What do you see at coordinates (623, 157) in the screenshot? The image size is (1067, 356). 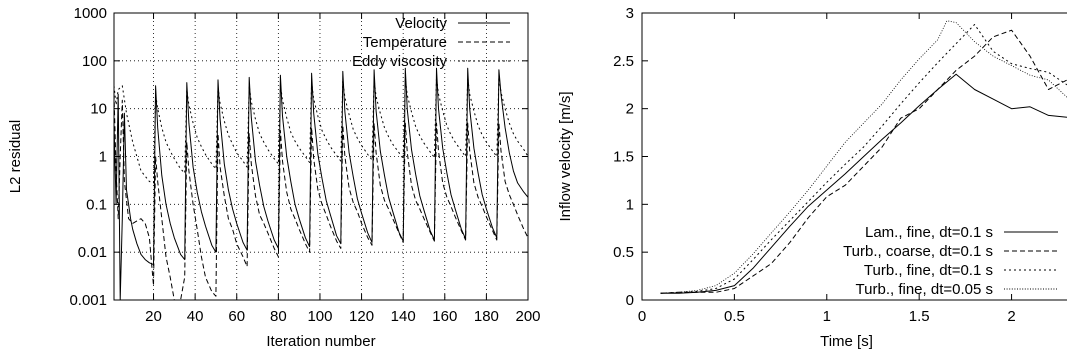 I see `y-tick-label: 1.5` at bounding box center [623, 157].